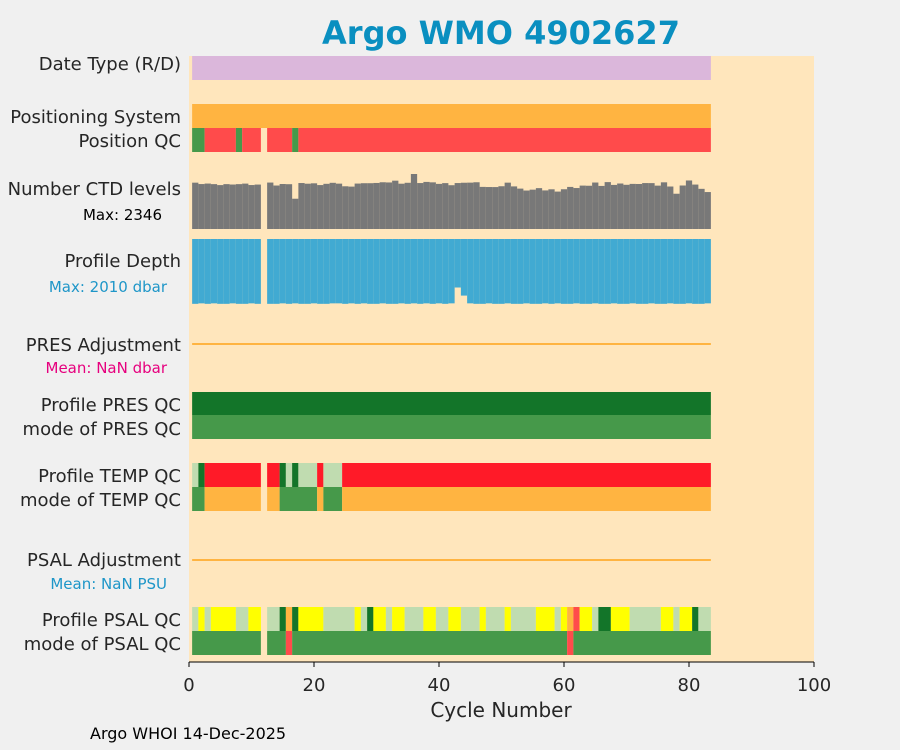  What do you see at coordinates (103, 345) in the screenshot?
I see `pres-adjustment-label: PRES Adjustment` at bounding box center [103, 345].